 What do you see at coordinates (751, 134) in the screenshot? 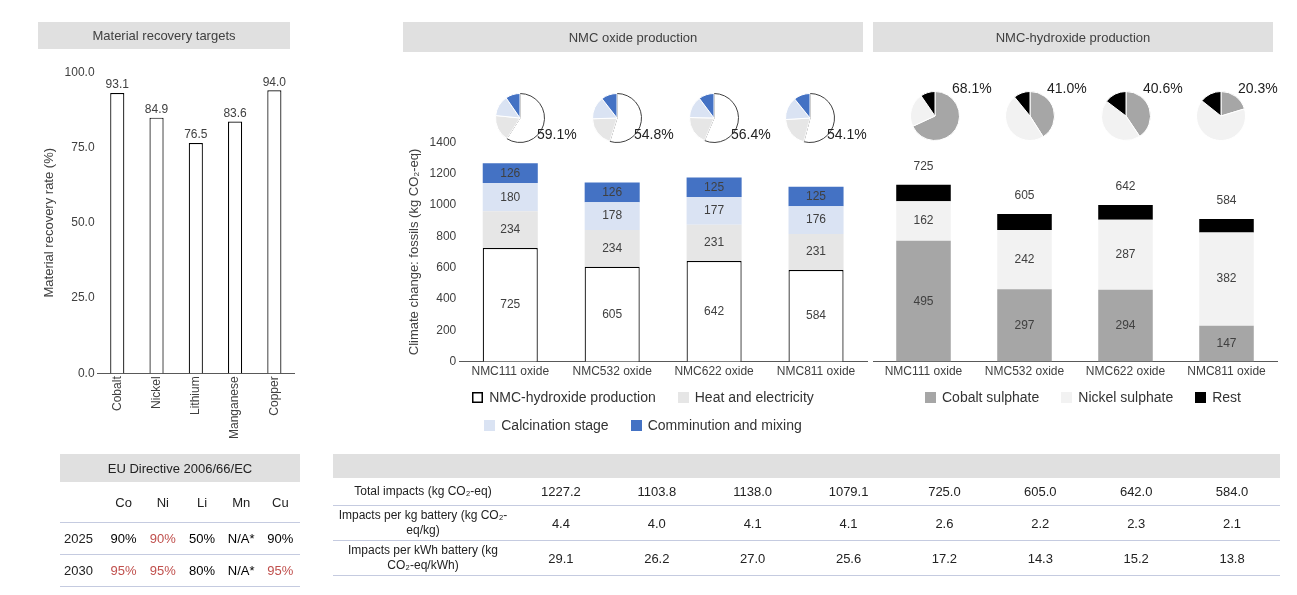
I see `data-label: 56.4%` at bounding box center [751, 134].